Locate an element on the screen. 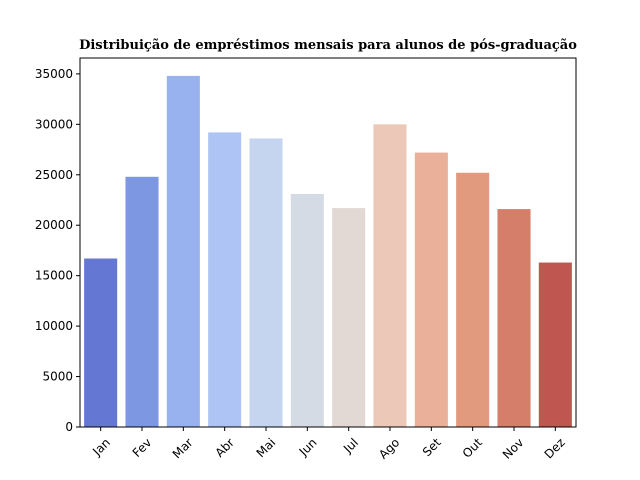 The image size is (640, 480). x-tick-label-abr: Abr is located at coordinates (224, 447).